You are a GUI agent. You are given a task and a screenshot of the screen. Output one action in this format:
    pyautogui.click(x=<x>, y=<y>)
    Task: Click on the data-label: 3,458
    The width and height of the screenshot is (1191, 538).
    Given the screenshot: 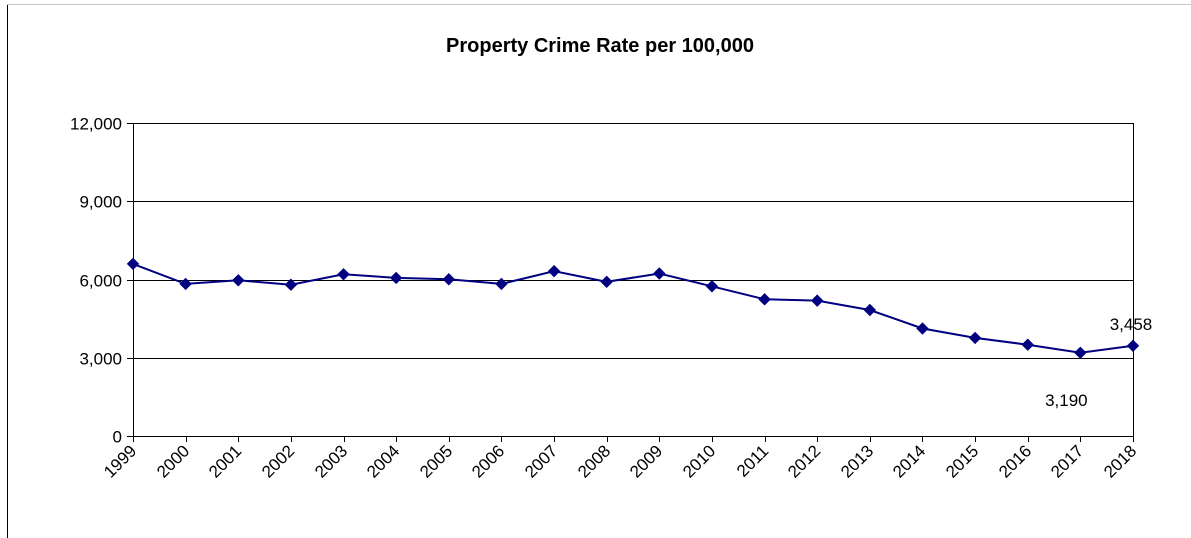 What is the action you would take?
    pyautogui.click(x=1131, y=324)
    